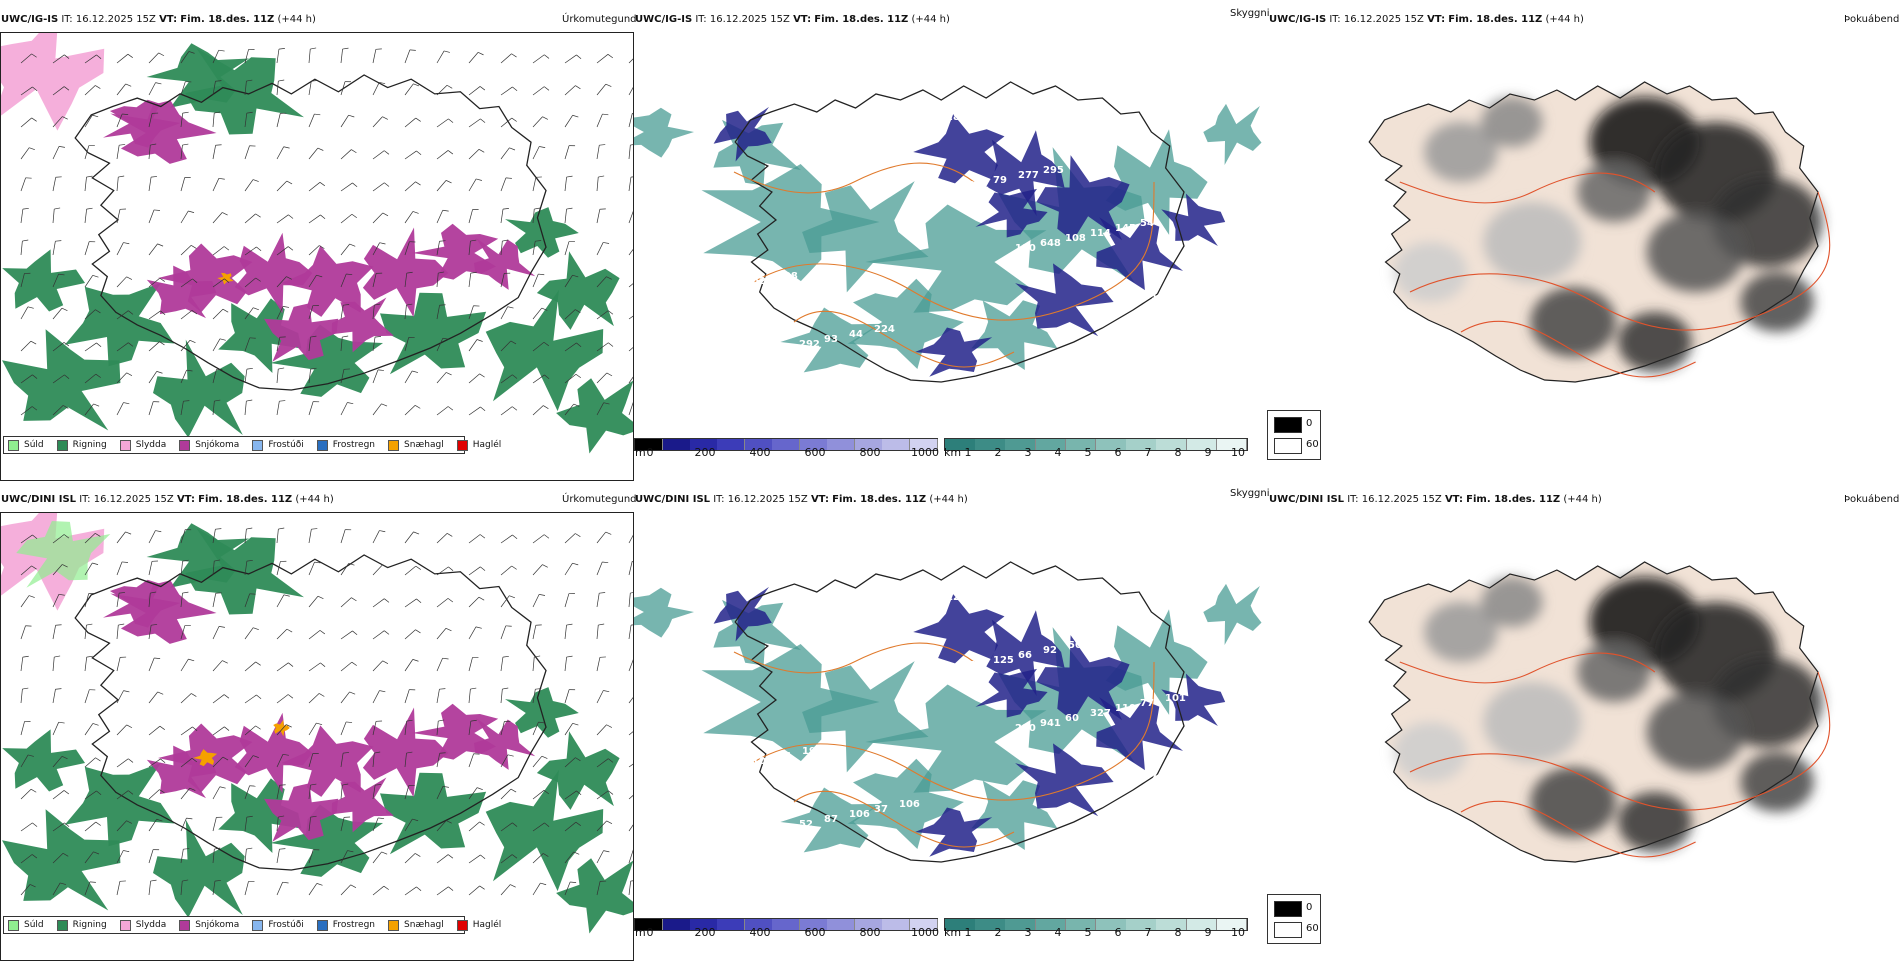 This screenshot has height=961, width=1900. I want to click on cloudbase-value: 88, so click(903, 127).